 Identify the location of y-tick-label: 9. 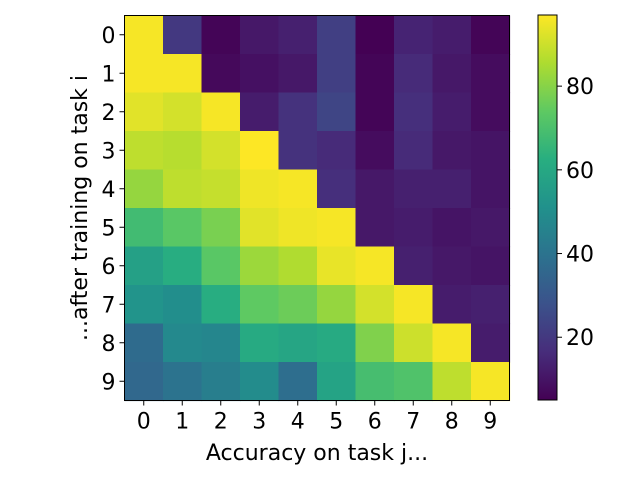
(109, 382).